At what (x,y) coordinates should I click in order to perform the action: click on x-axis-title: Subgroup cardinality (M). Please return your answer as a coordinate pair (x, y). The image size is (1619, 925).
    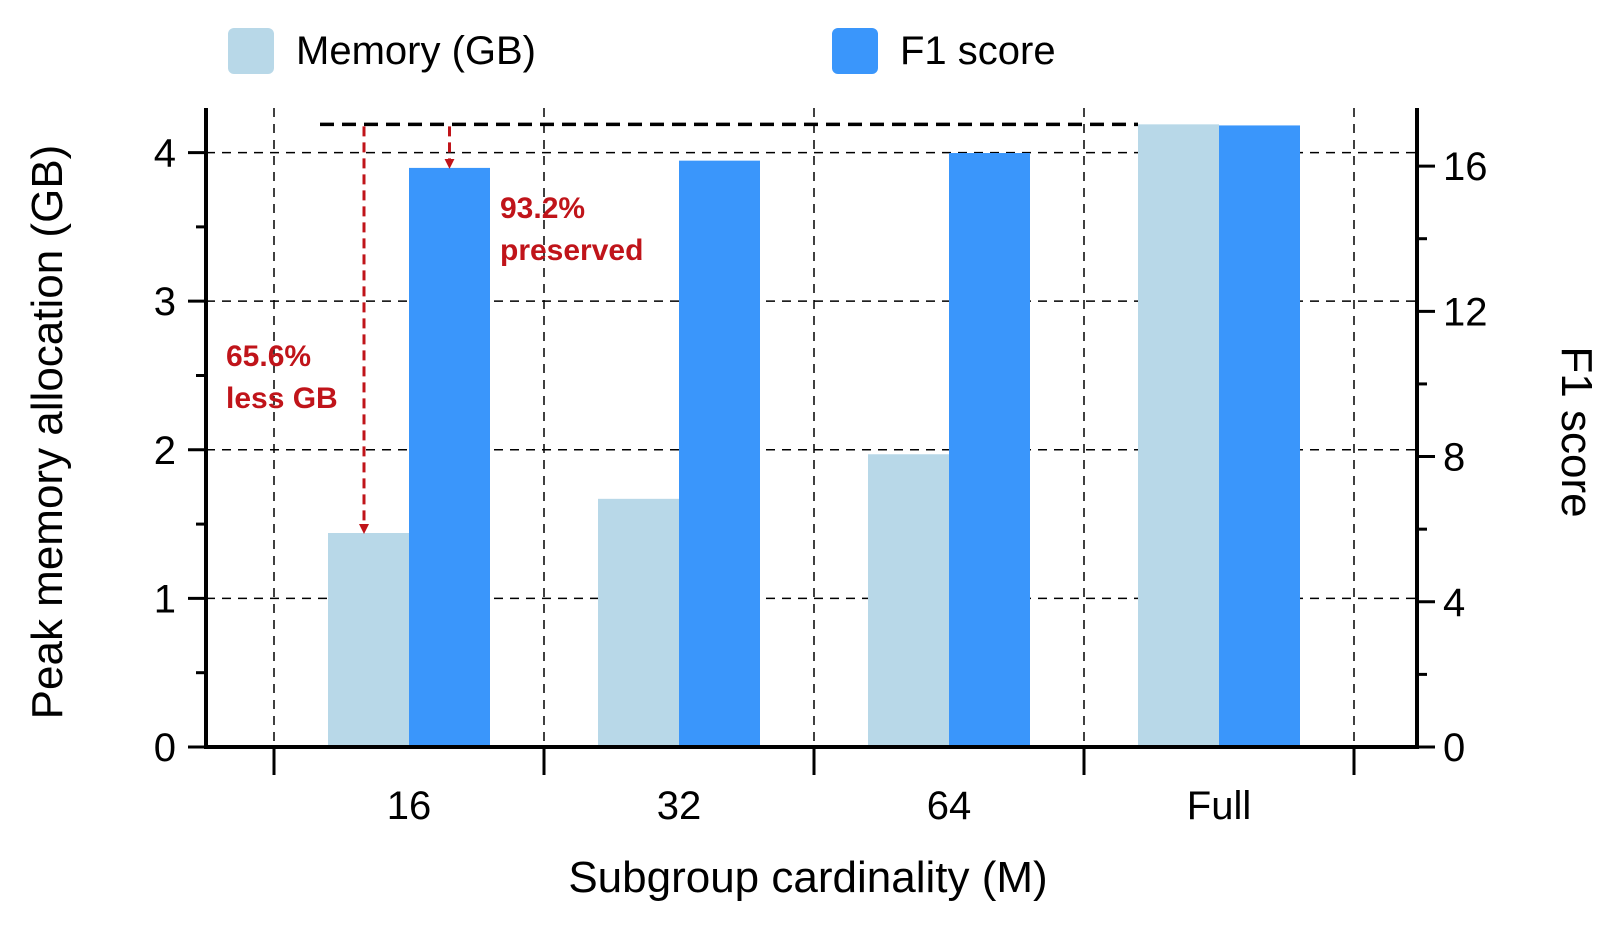
    Looking at the image, I should click on (807, 877).